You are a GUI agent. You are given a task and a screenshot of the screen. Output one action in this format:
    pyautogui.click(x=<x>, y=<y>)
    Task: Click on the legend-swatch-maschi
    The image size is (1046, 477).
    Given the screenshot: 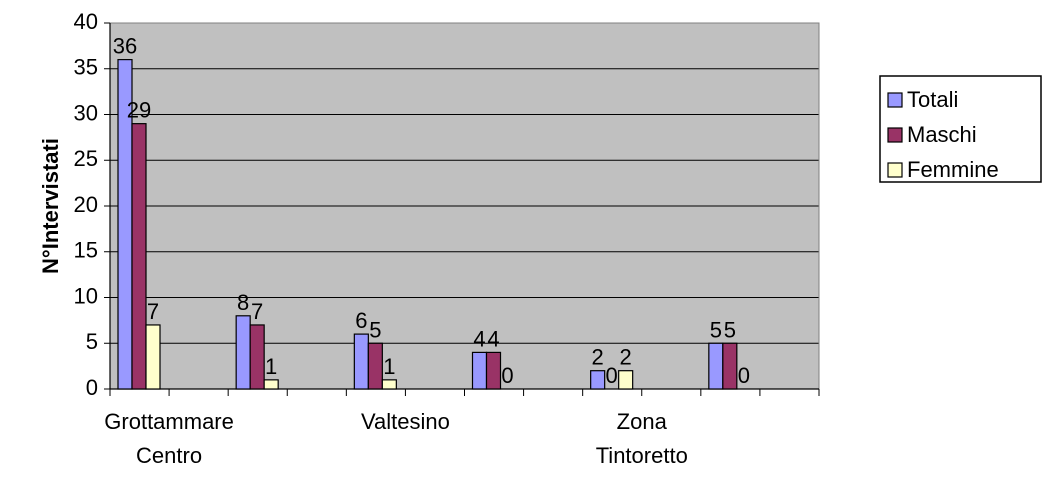 What is the action you would take?
    pyautogui.click(x=895, y=135)
    